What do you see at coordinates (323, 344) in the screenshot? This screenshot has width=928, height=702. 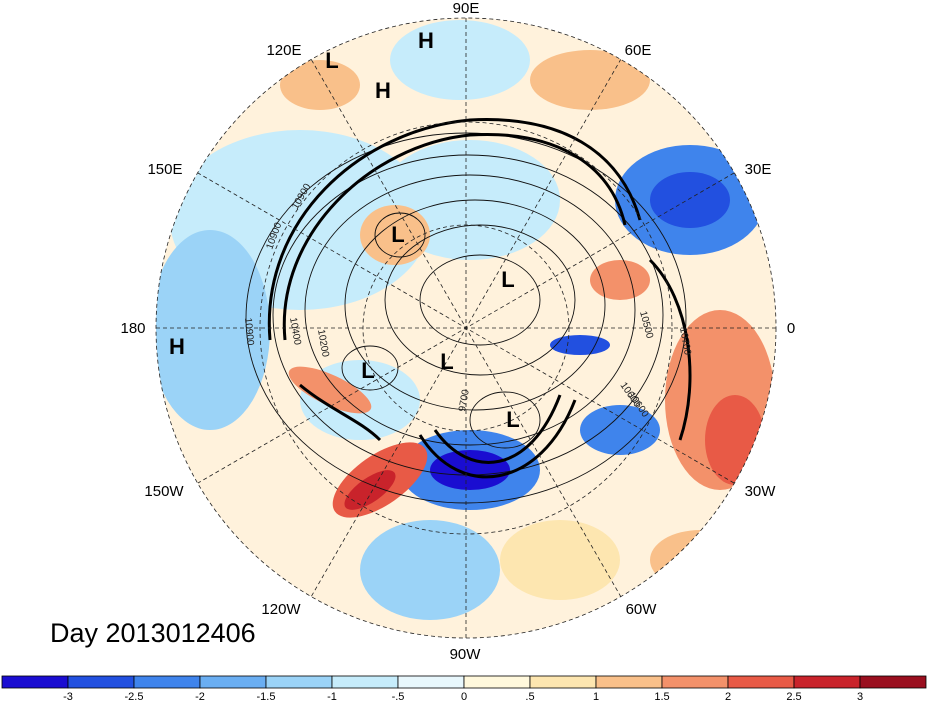 I see `contour-label: 10200` at bounding box center [323, 344].